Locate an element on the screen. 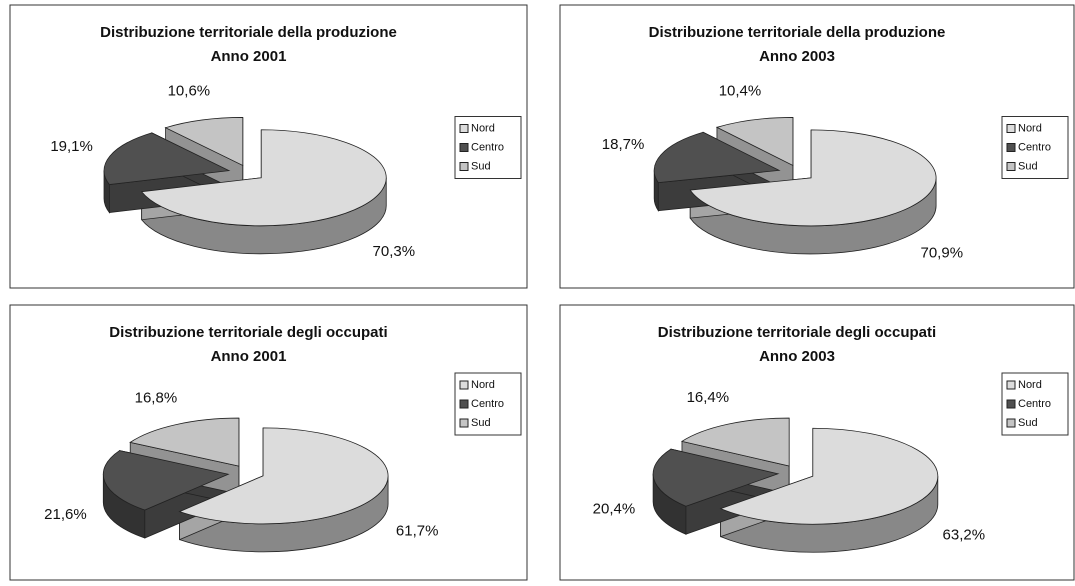 This screenshot has width=1075, height=586. data-label: 10,6% is located at coordinates (189, 91).